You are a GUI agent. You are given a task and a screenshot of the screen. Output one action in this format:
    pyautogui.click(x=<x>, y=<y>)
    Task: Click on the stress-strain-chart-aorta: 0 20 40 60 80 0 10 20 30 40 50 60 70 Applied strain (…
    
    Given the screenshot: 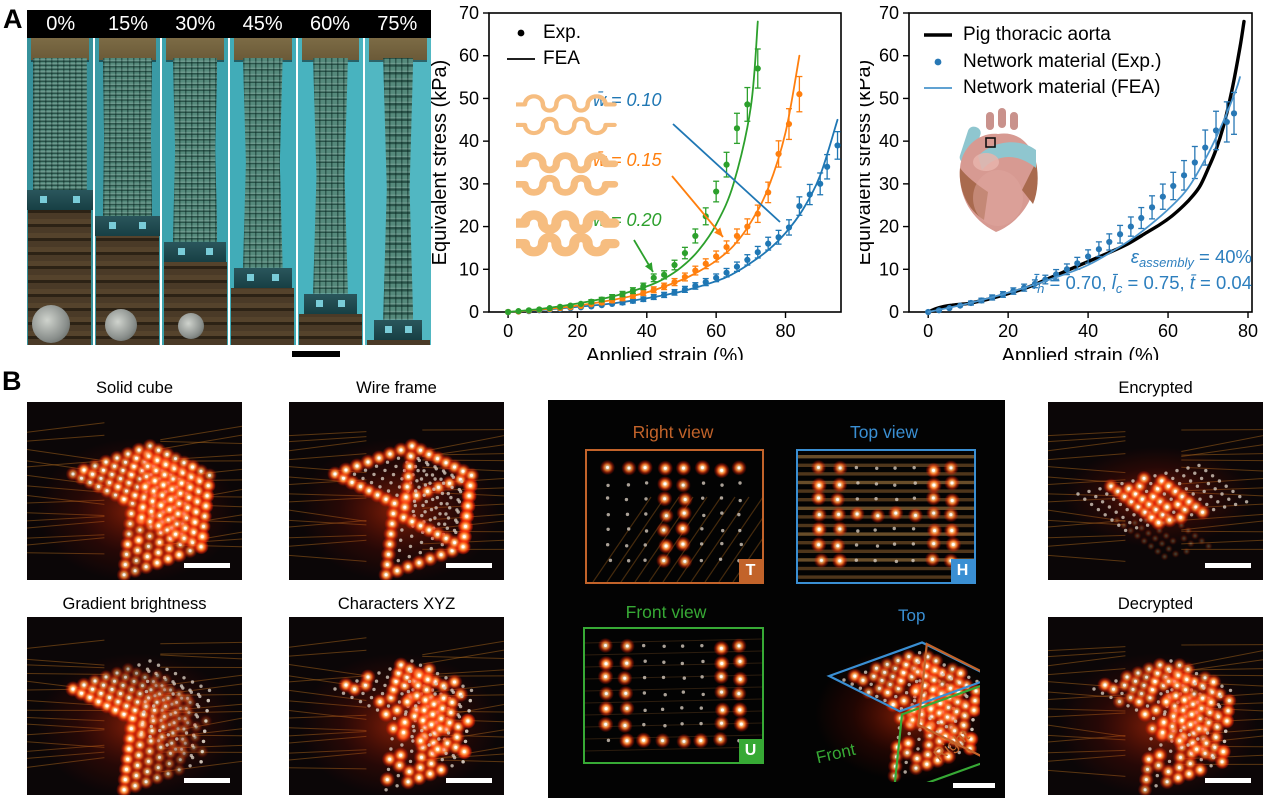 What is the action you would take?
    pyautogui.click(x=1065, y=180)
    